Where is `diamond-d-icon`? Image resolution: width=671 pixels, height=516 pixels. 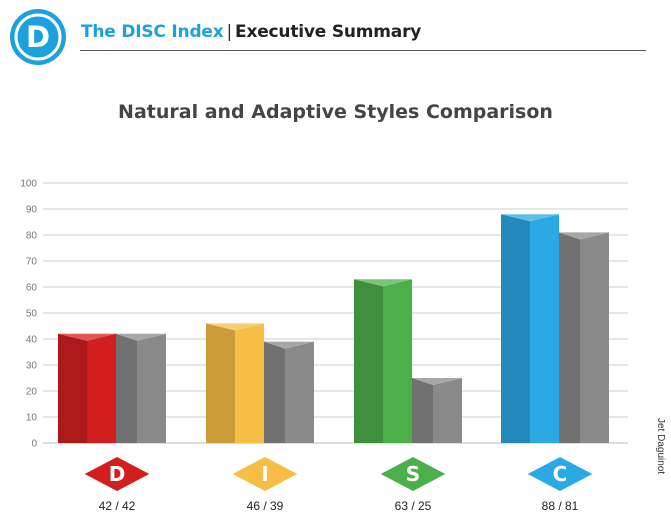
diamond-d-icon is located at coordinates (117, 474).